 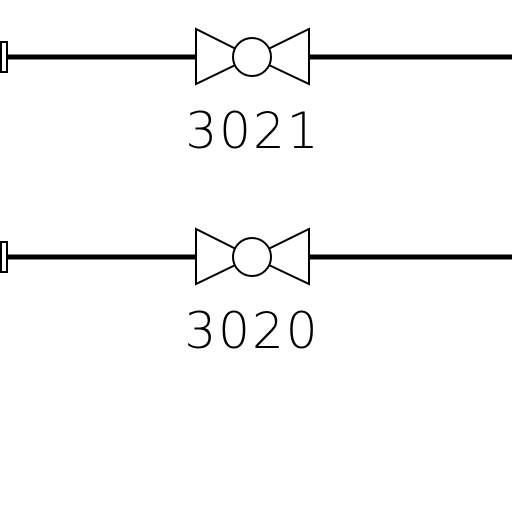 I want to click on valve-tag-label: 3021, so click(x=252, y=131).